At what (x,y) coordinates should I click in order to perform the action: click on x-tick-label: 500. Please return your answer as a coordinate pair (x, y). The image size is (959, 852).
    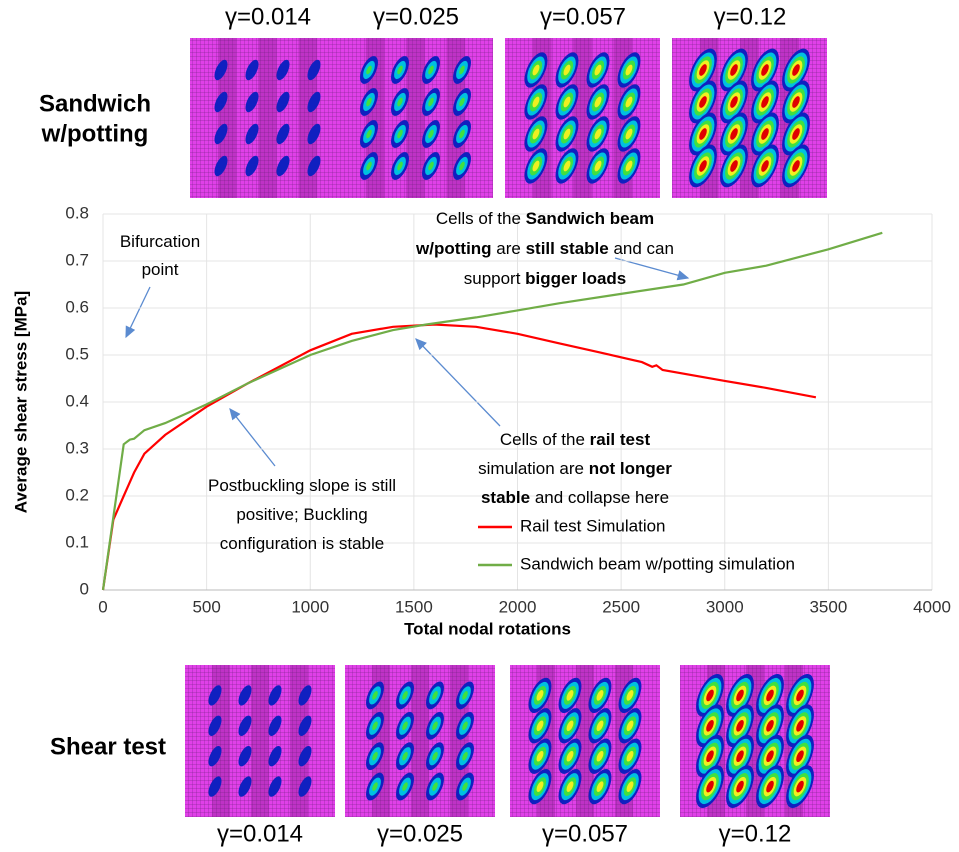
    Looking at the image, I should click on (206, 606).